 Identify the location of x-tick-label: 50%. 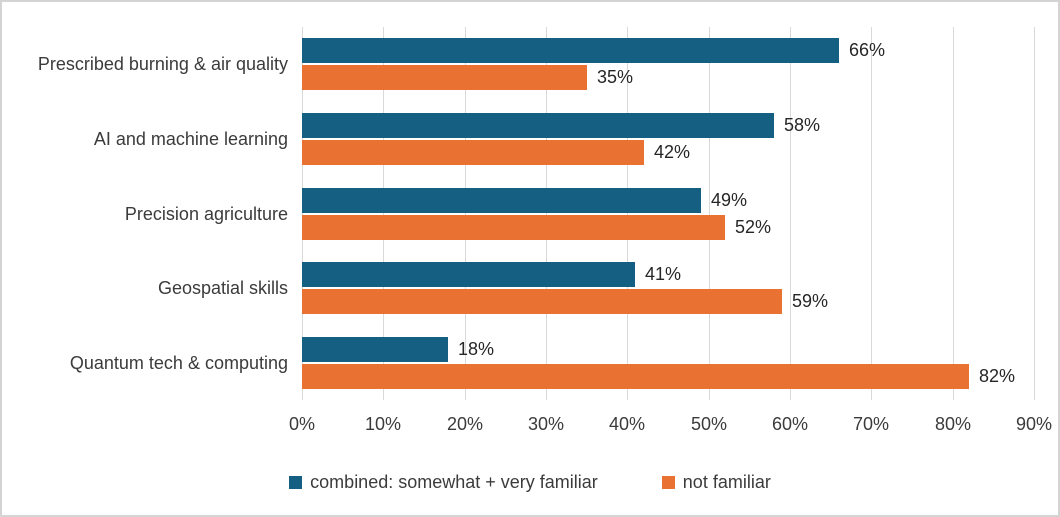
(709, 424).